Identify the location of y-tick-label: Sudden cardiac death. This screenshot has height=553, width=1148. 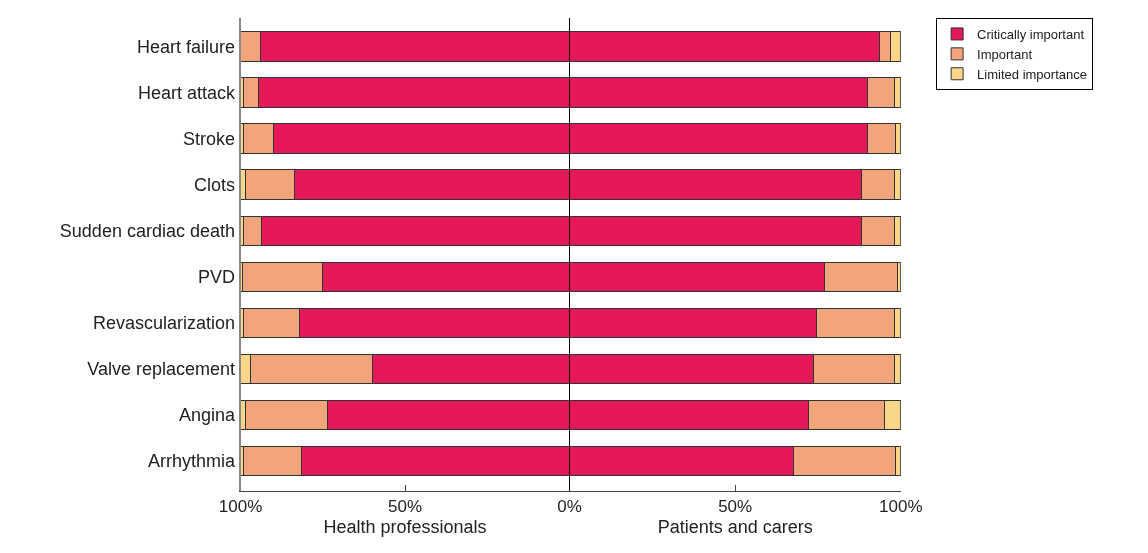
(147, 231).